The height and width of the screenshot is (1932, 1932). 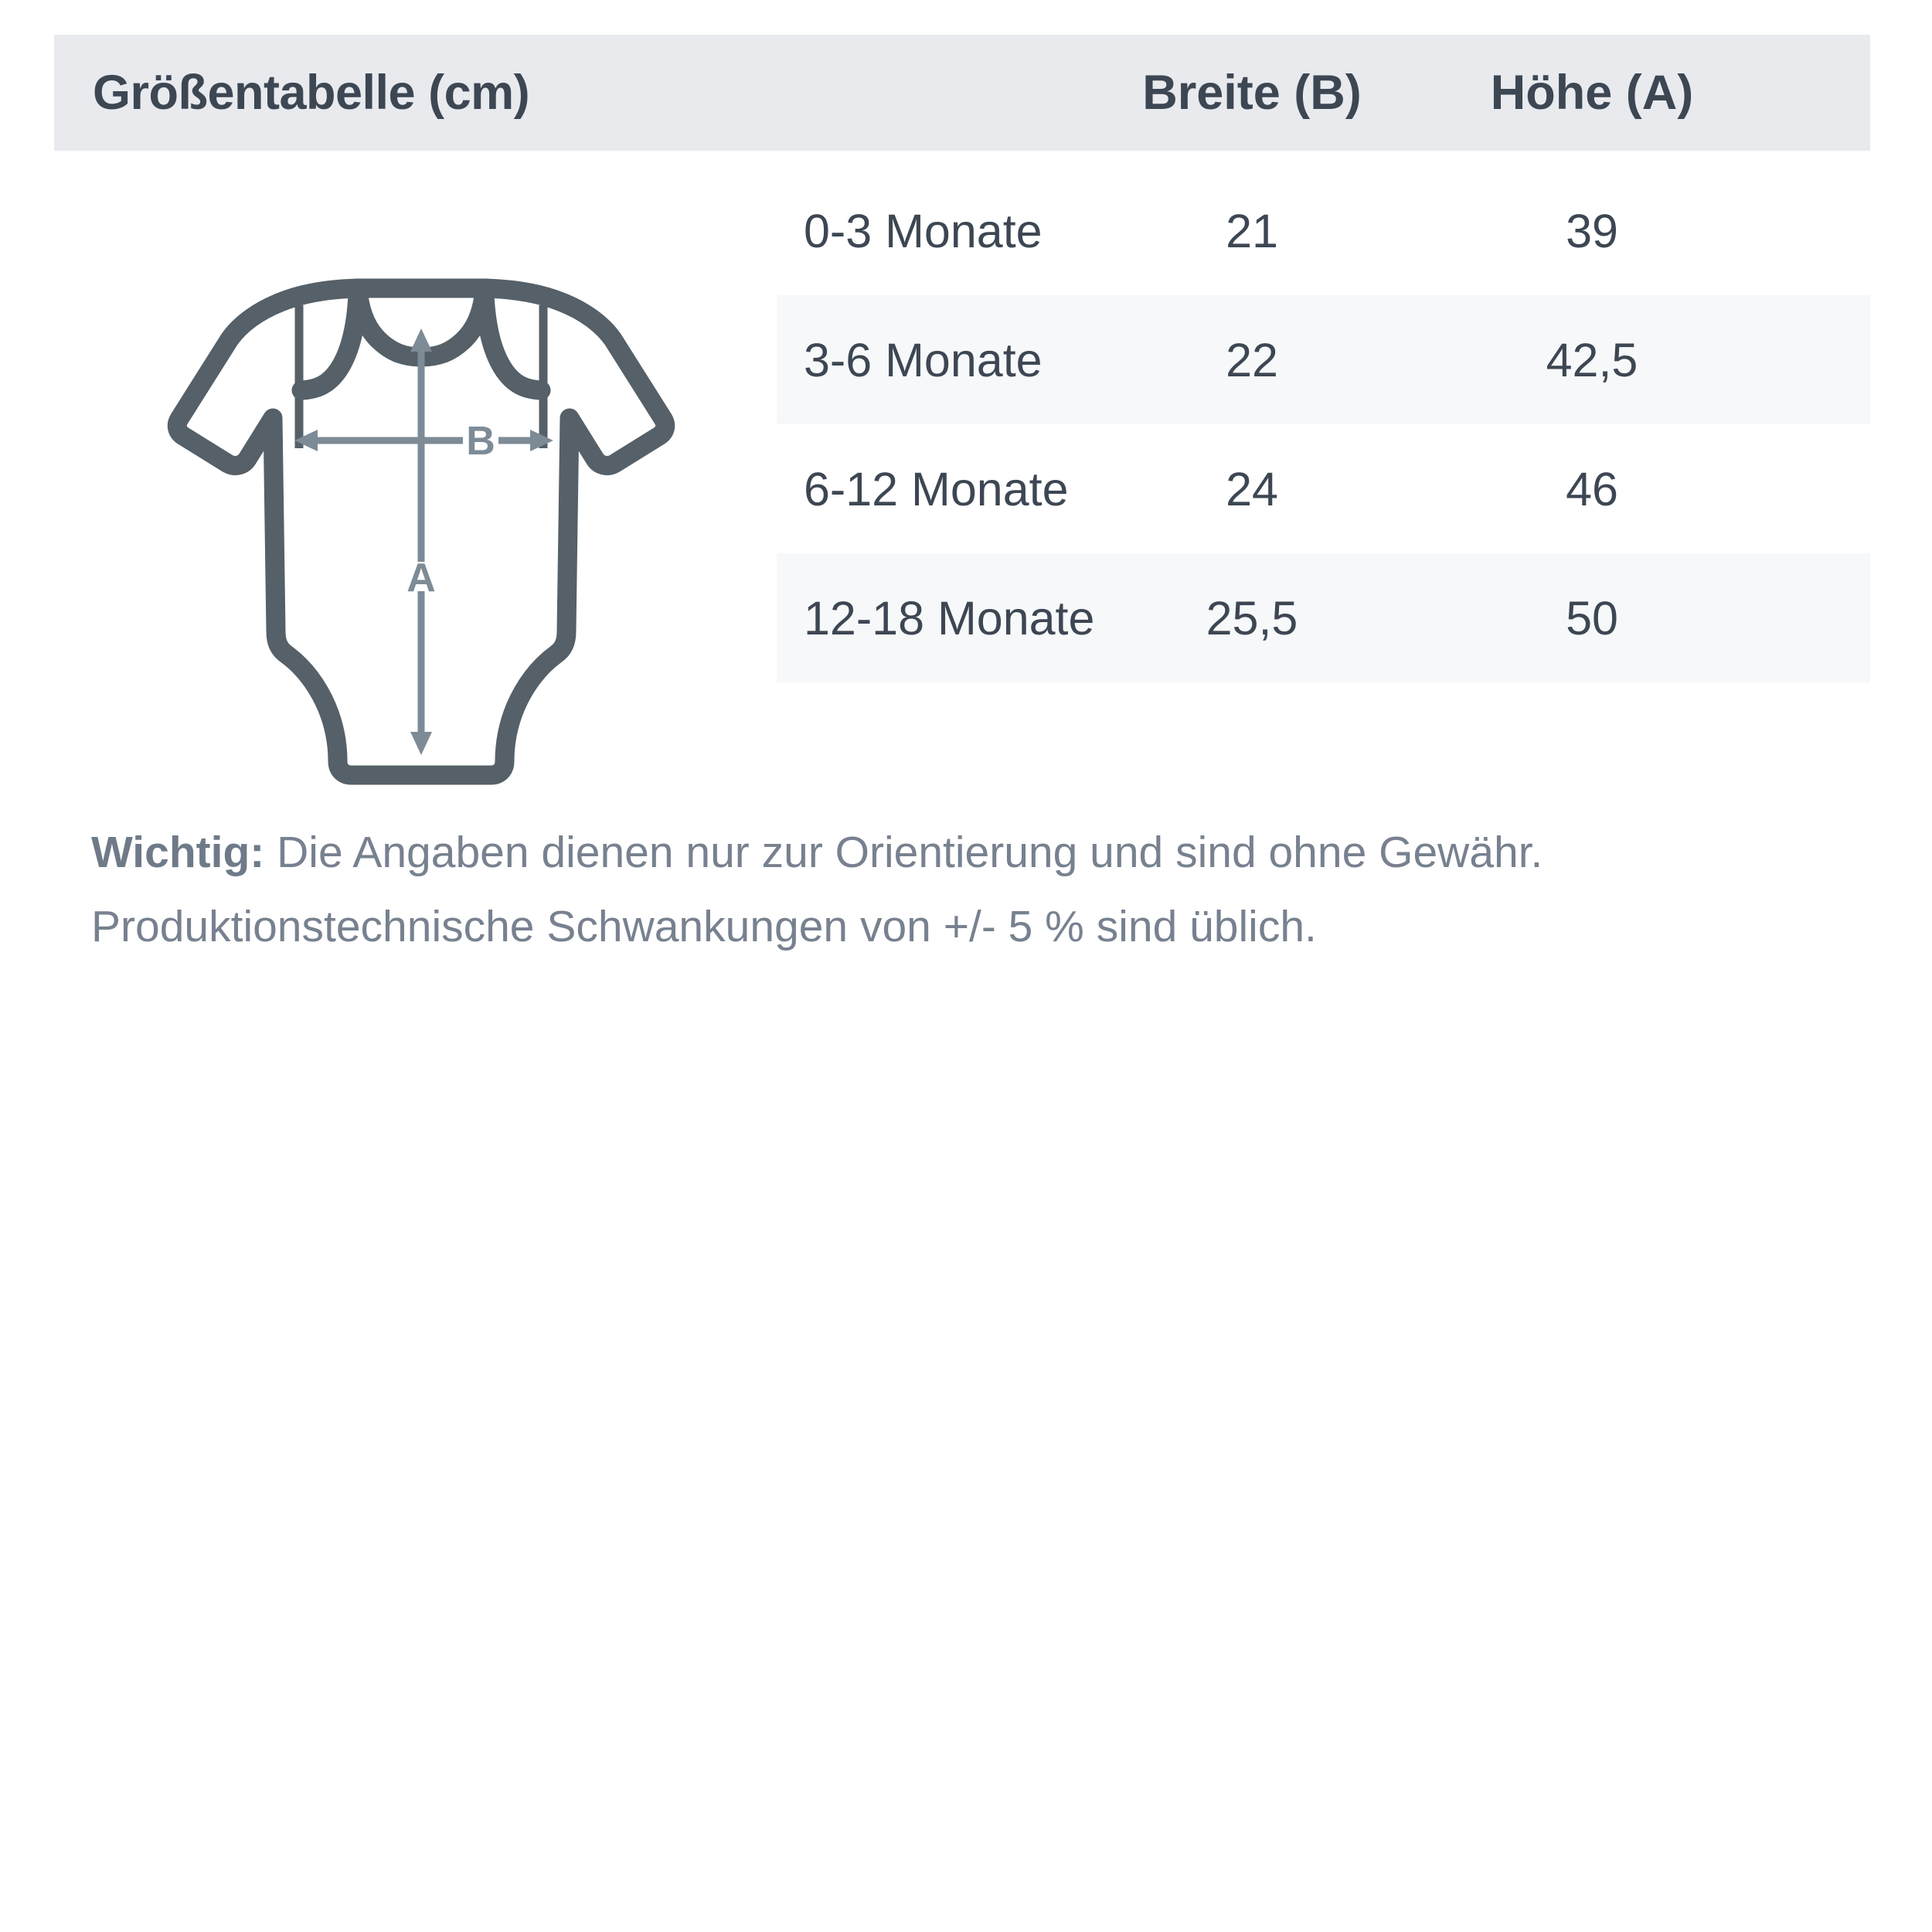 What do you see at coordinates (962, 93) in the screenshot?
I see `table-header-band` at bounding box center [962, 93].